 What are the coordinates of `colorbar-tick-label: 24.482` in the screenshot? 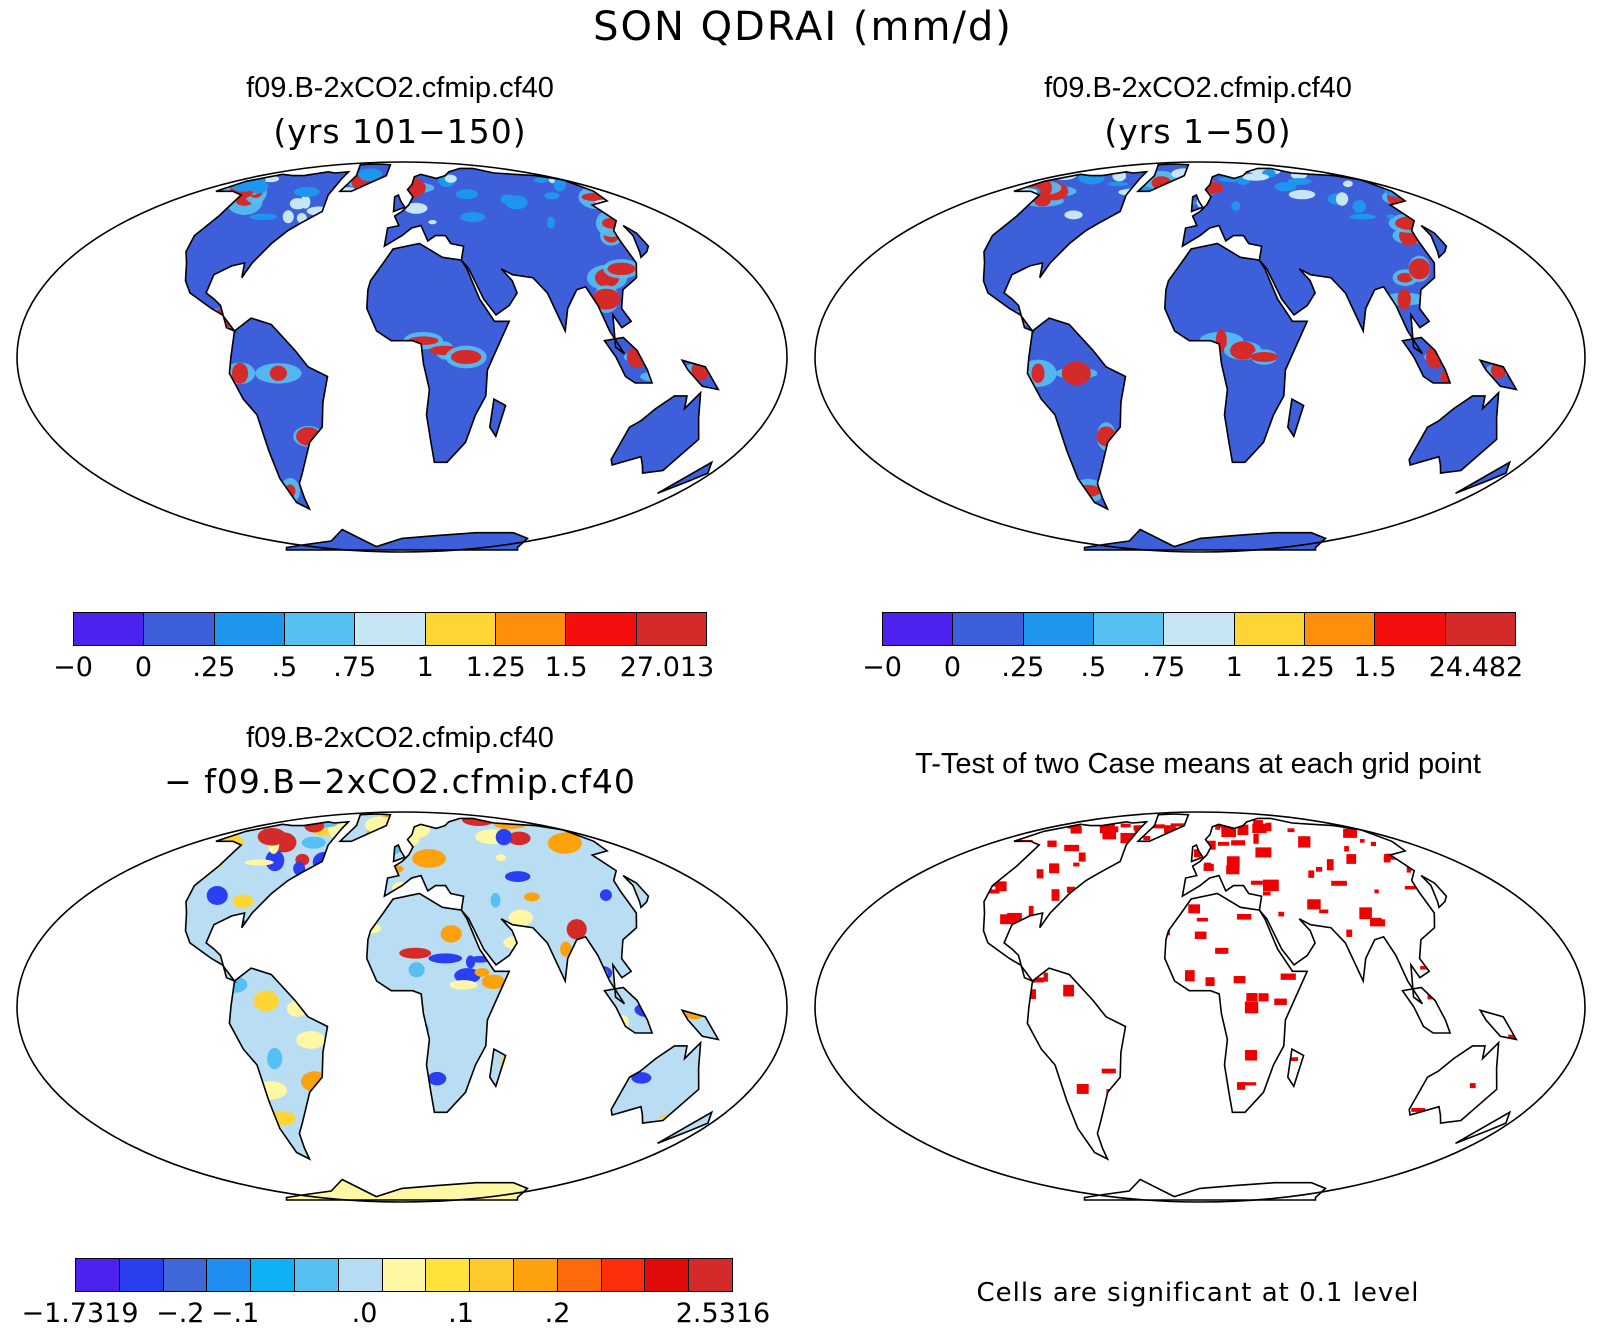 It's located at (1476, 667).